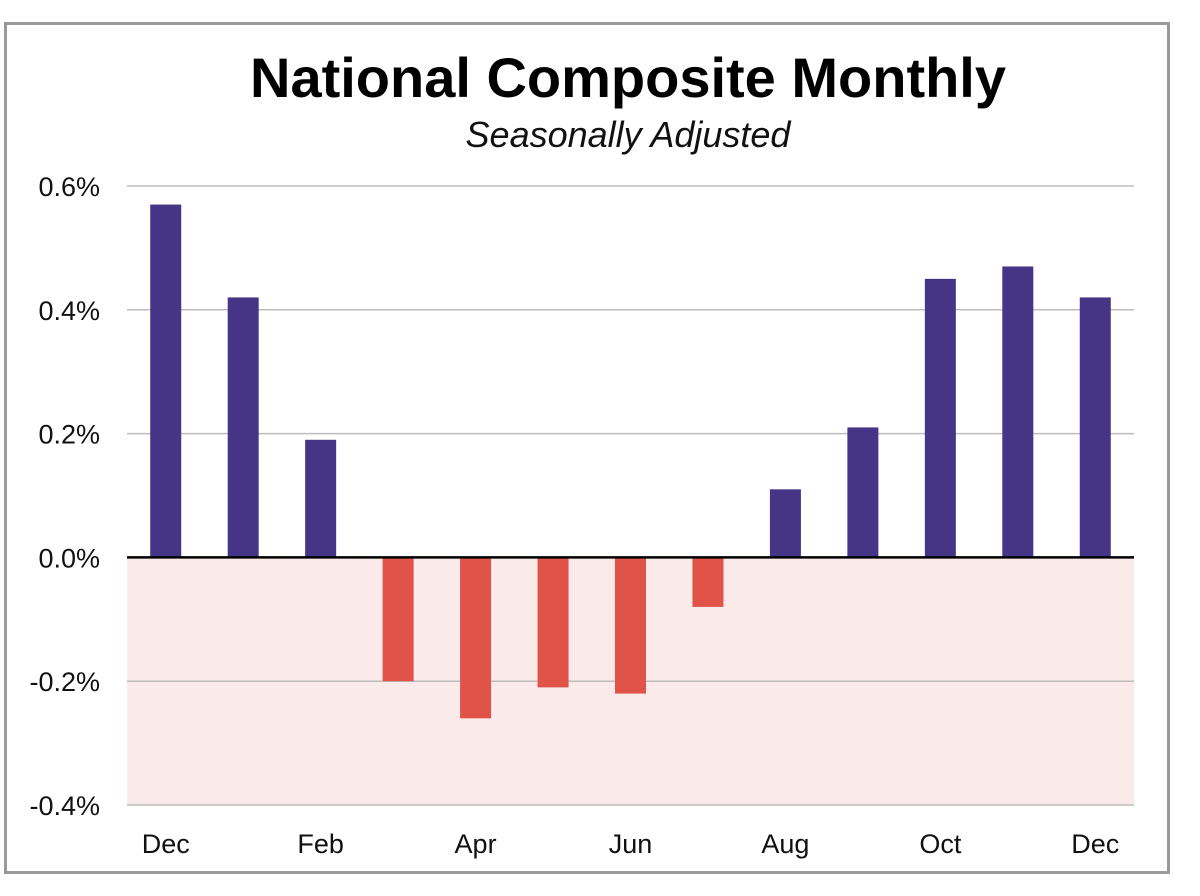 The width and height of the screenshot is (1200, 896). Describe the element at coordinates (64, 496) in the screenshot. I see `y-axis-ticks: 0.6% 0.4% 0.2% 0.0% -0.2% -0.4%` at that location.